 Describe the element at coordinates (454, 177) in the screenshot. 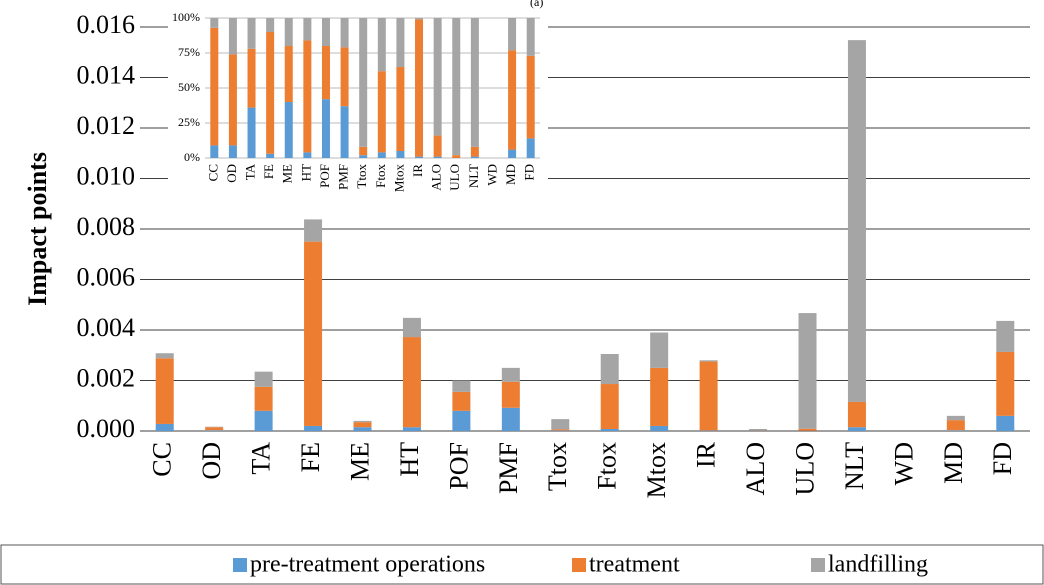

I see `x-tick-label: ULO` at that location.